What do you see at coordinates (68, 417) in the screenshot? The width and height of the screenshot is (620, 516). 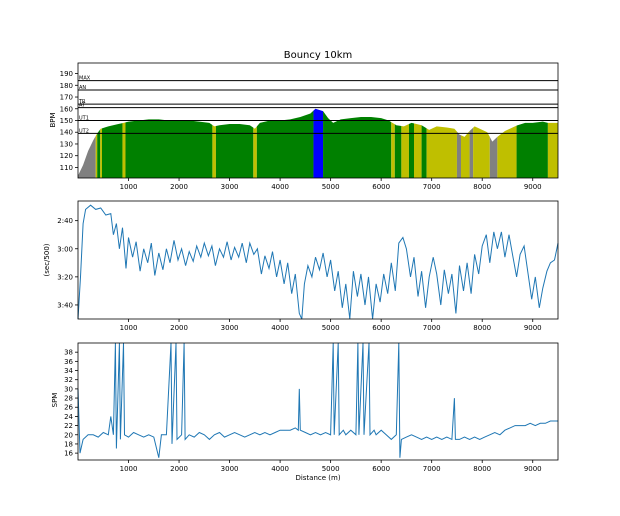 I see `y-tick-label: 24` at bounding box center [68, 417].